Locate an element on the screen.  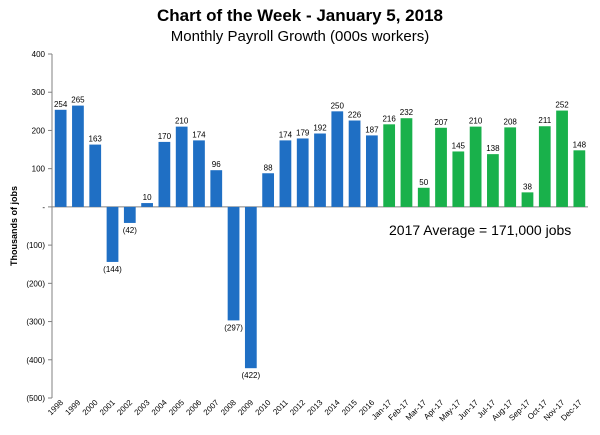
data-label: 50 is located at coordinates (423, 182).